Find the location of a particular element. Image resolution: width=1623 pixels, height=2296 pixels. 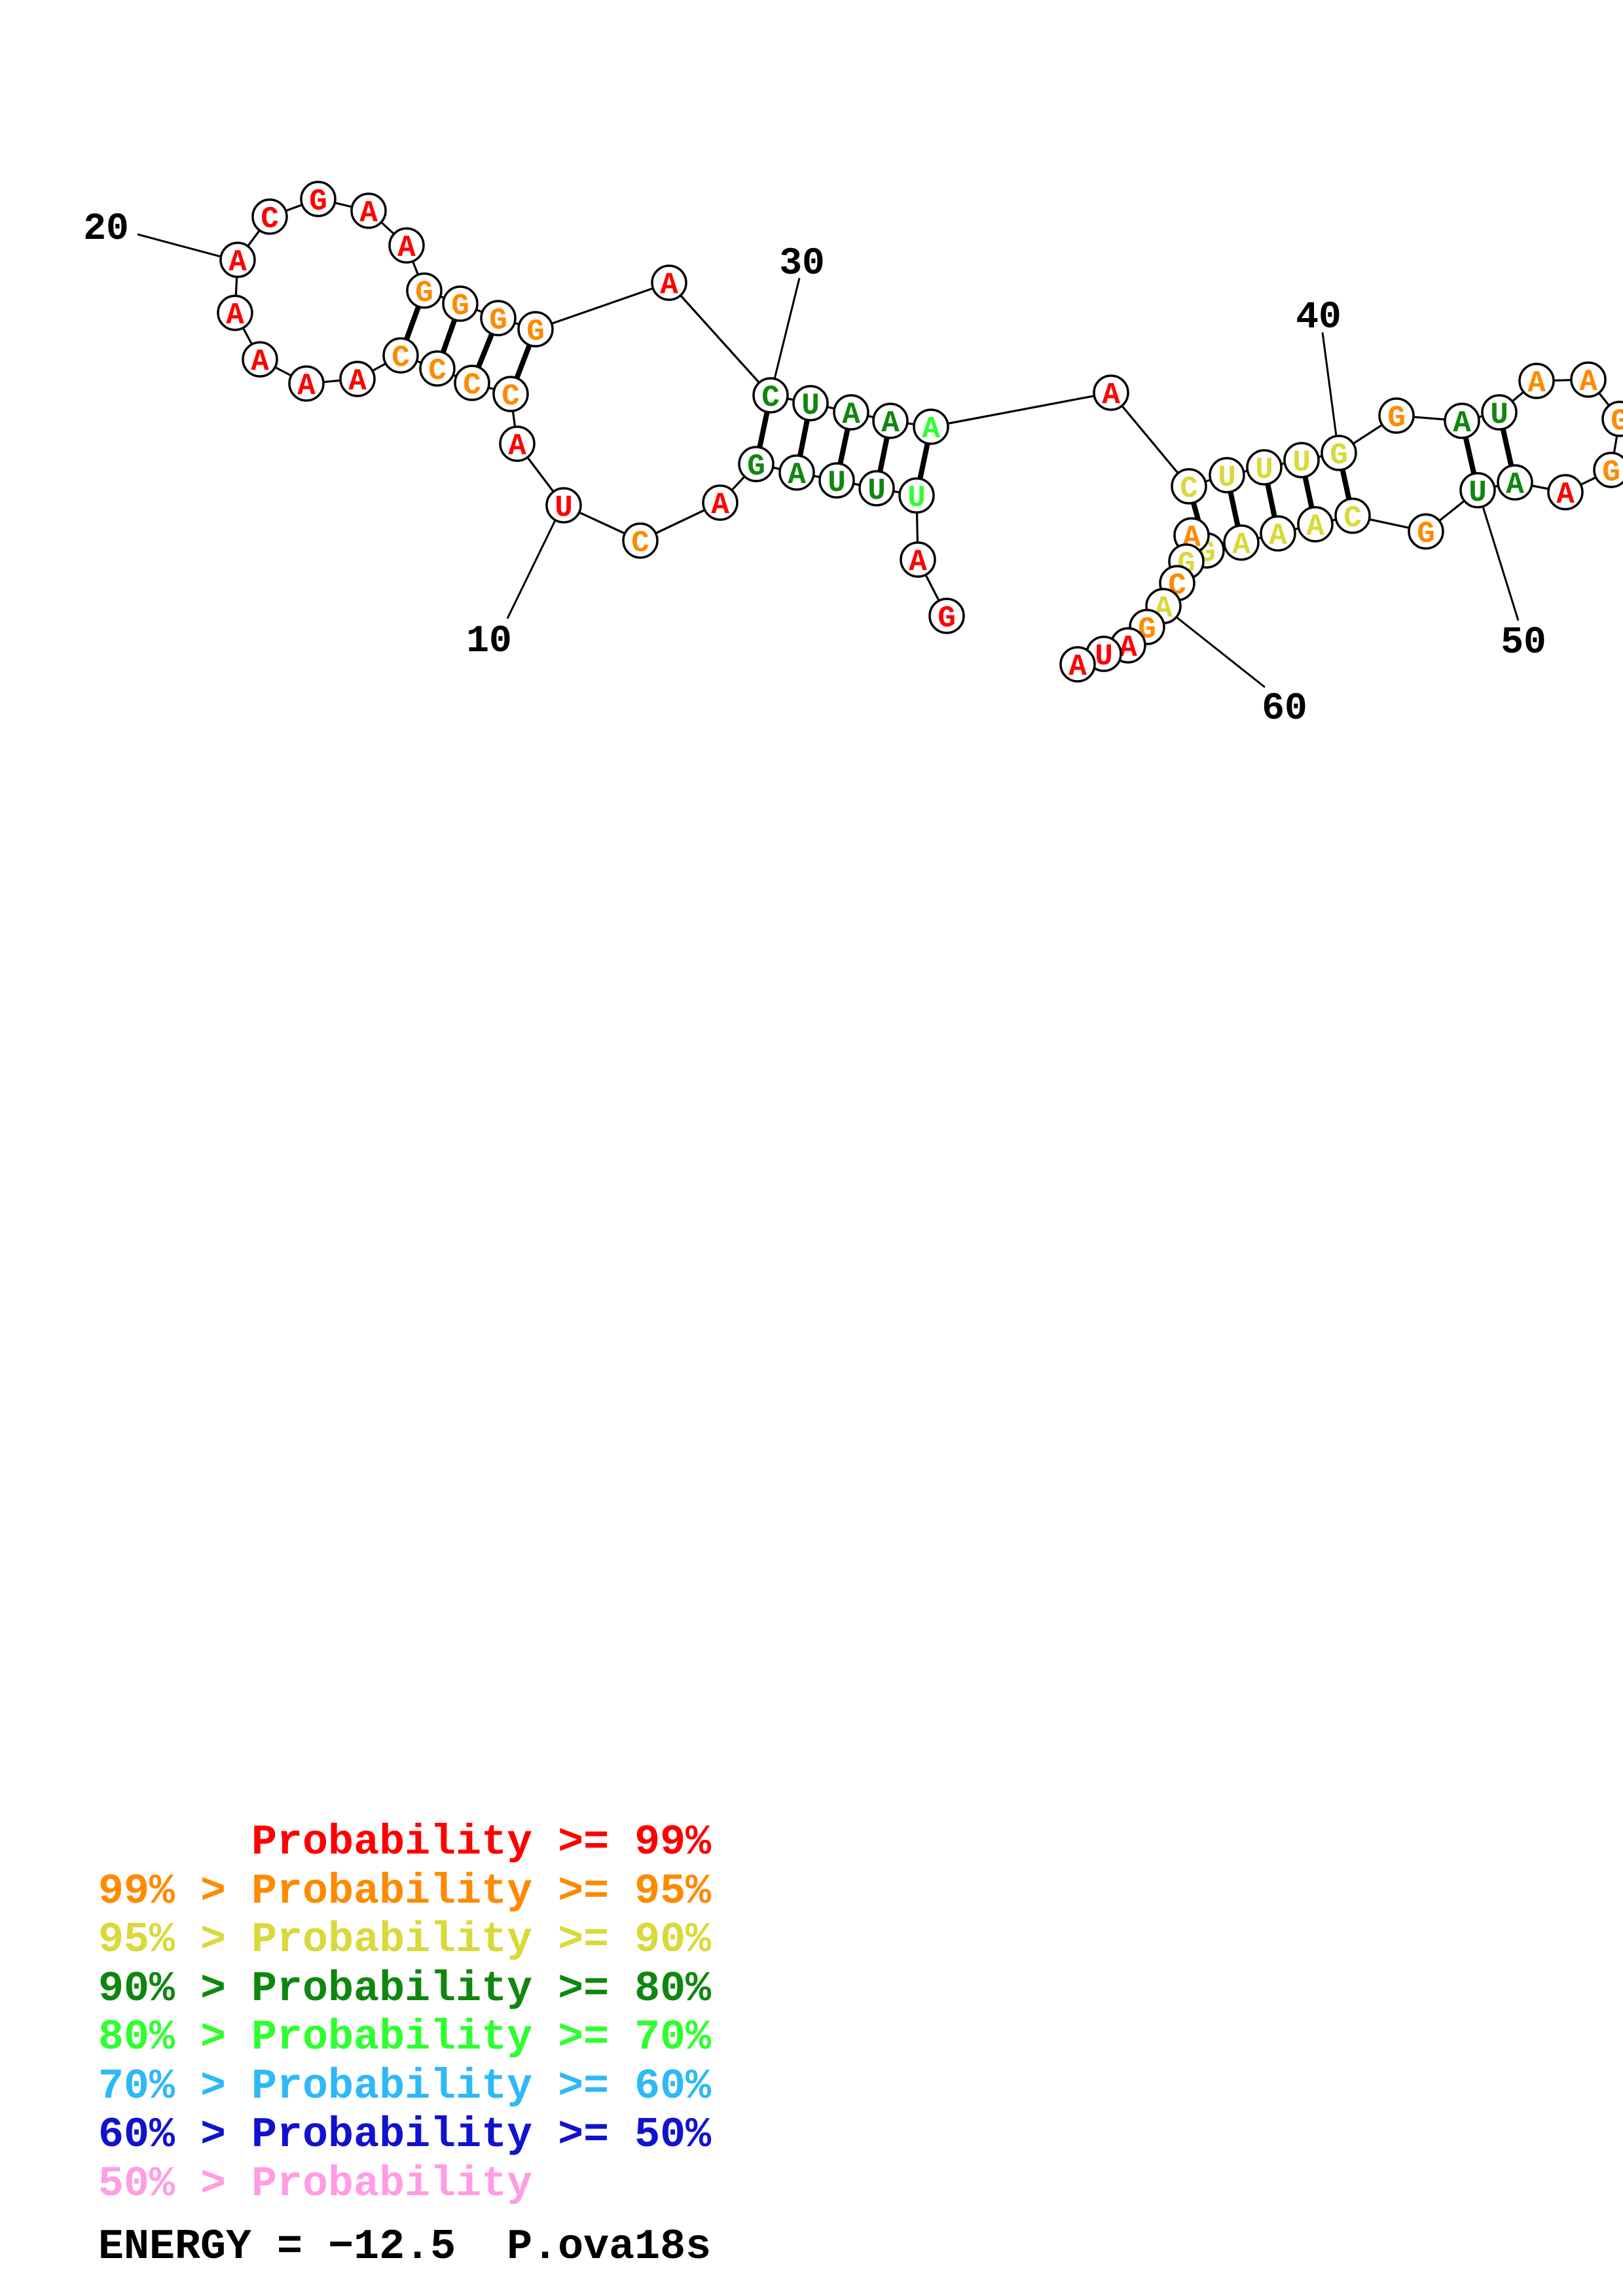

nucleotide-12-C: C is located at coordinates (510, 395).